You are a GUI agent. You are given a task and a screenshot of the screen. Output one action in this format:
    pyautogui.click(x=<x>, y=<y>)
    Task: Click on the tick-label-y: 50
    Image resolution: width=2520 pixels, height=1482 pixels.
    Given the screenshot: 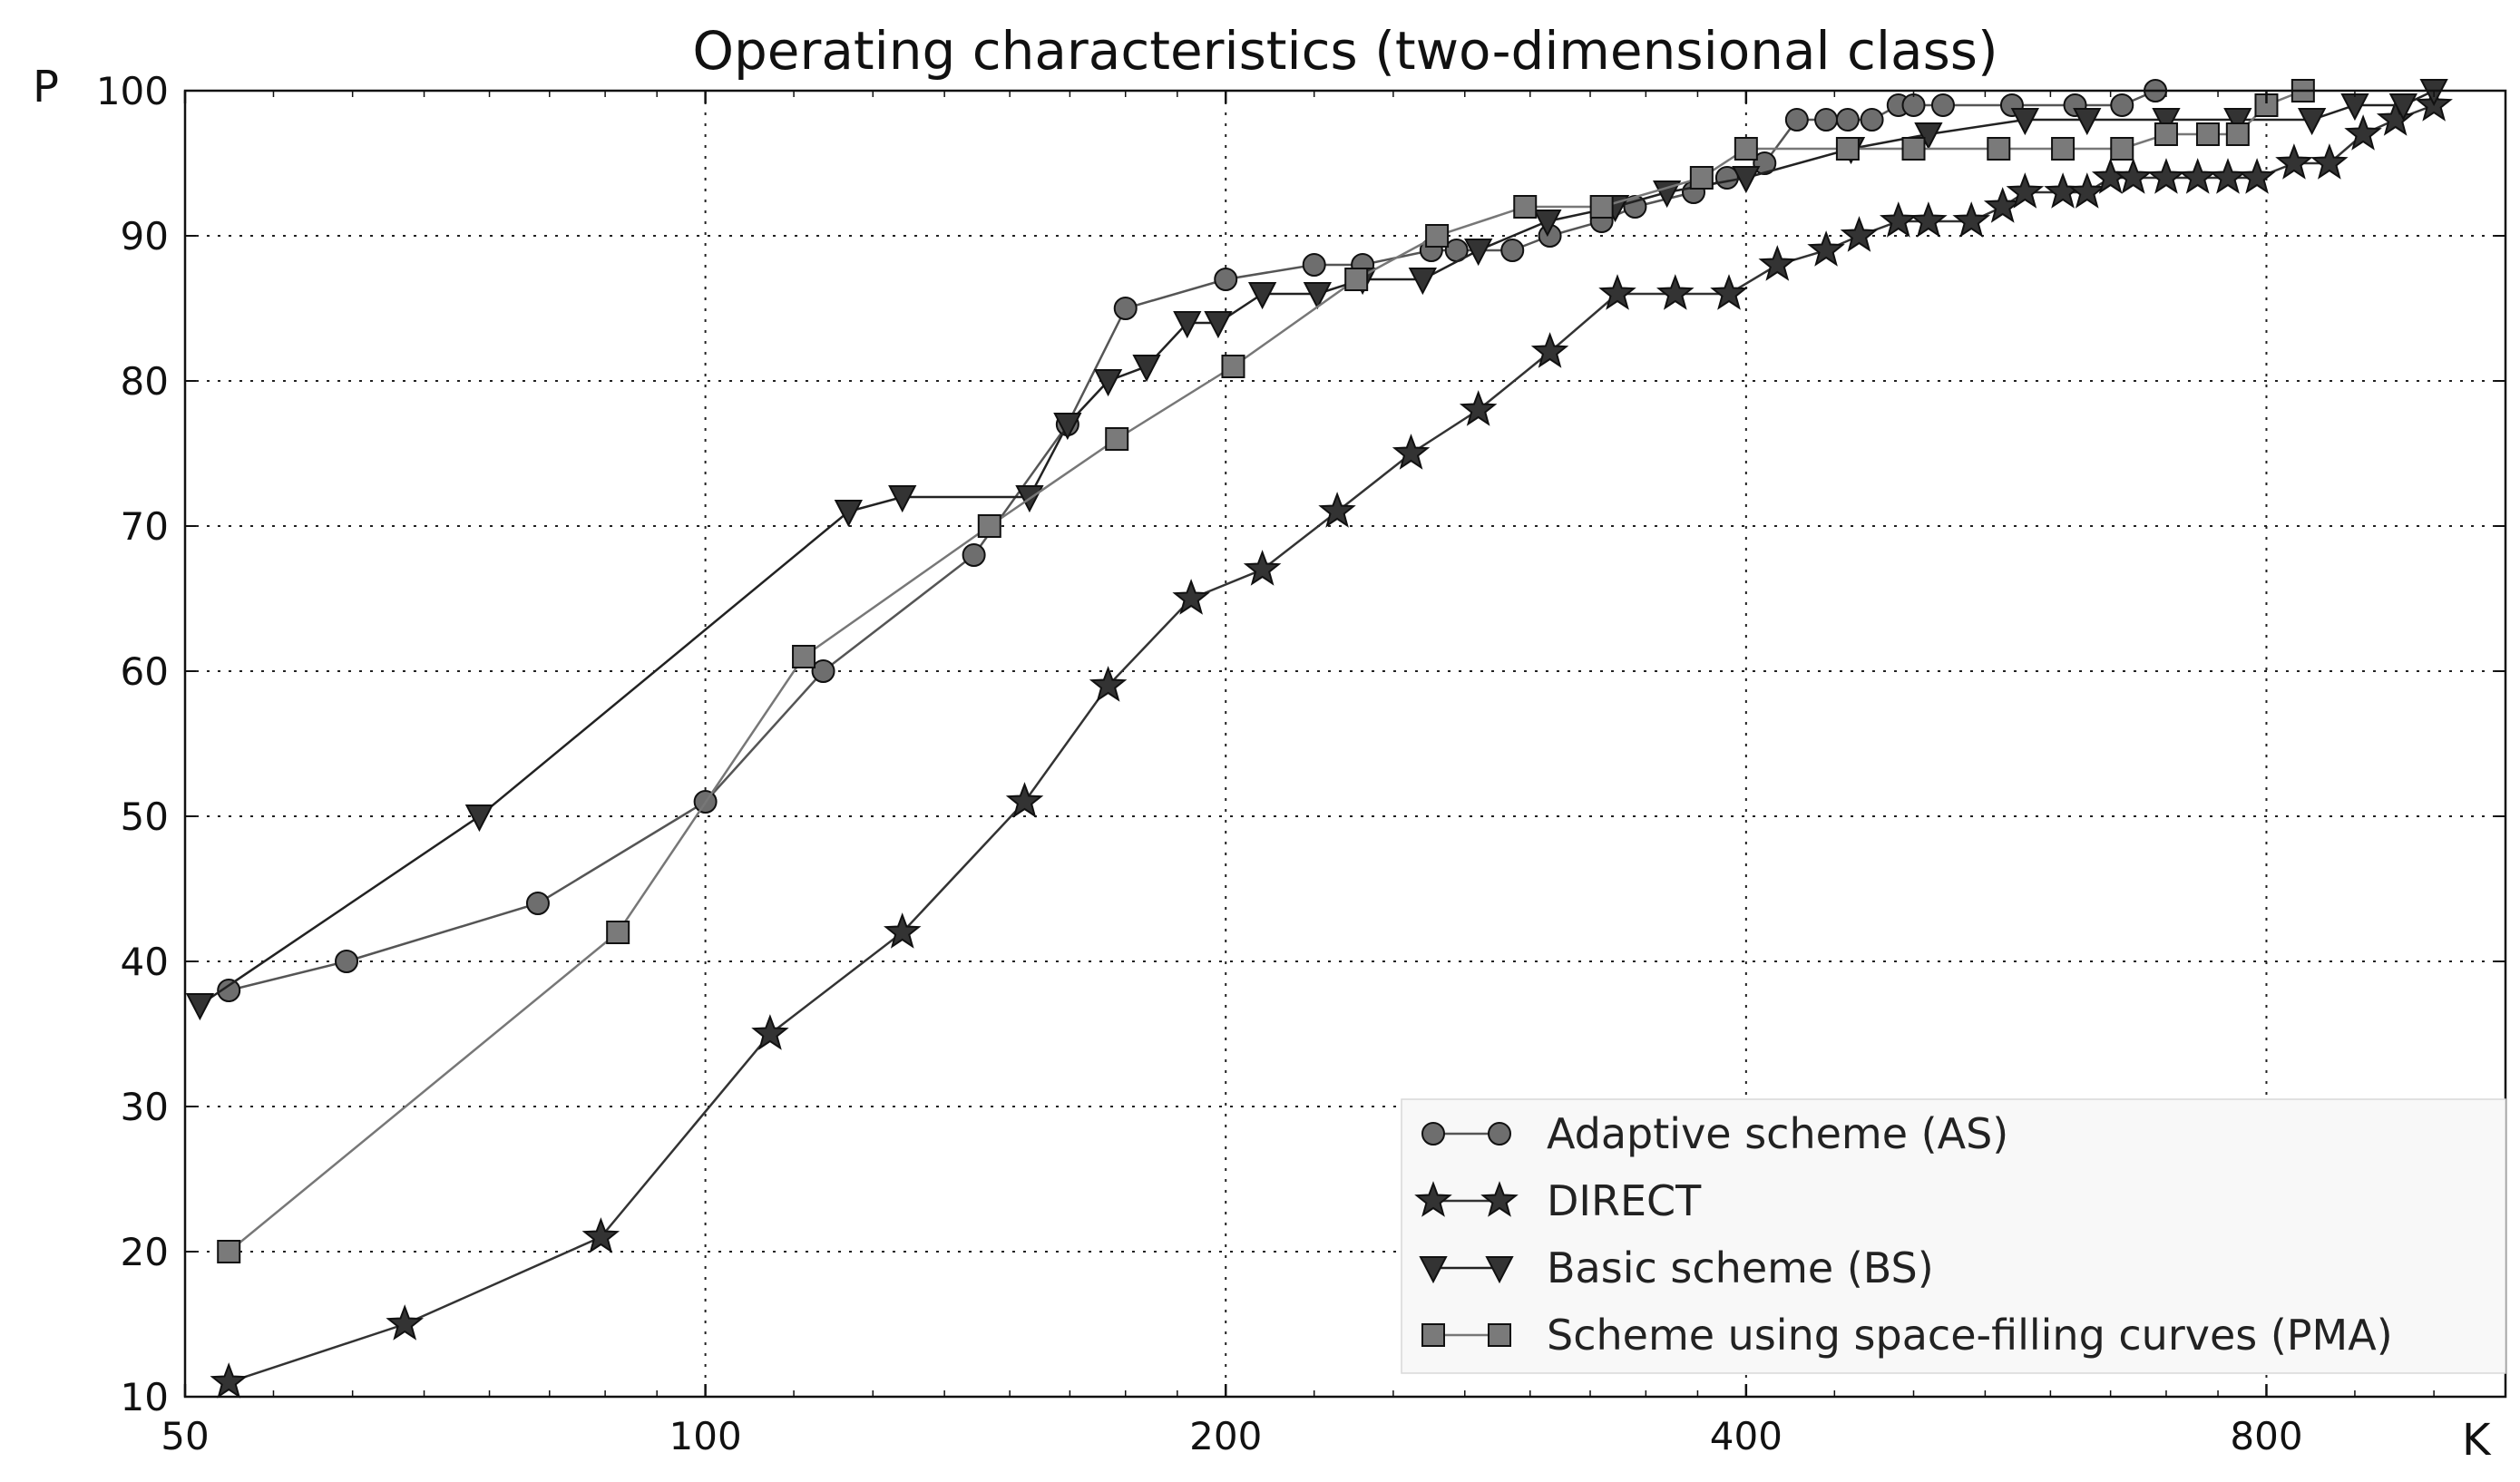 What is the action you would take?
    pyautogui.click(x=145, y=817)
    